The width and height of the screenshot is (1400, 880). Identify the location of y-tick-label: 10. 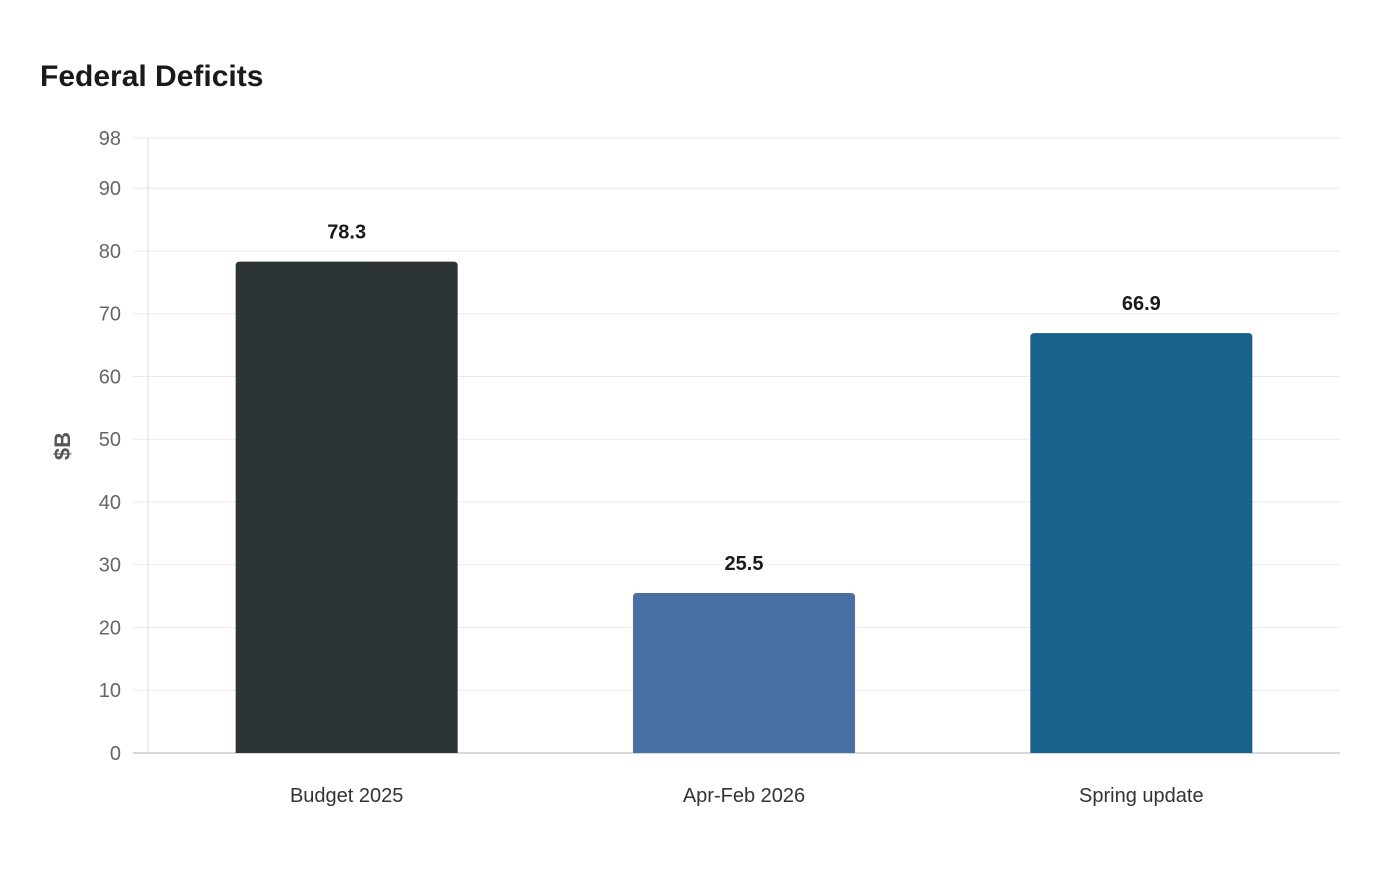
(110, 691).